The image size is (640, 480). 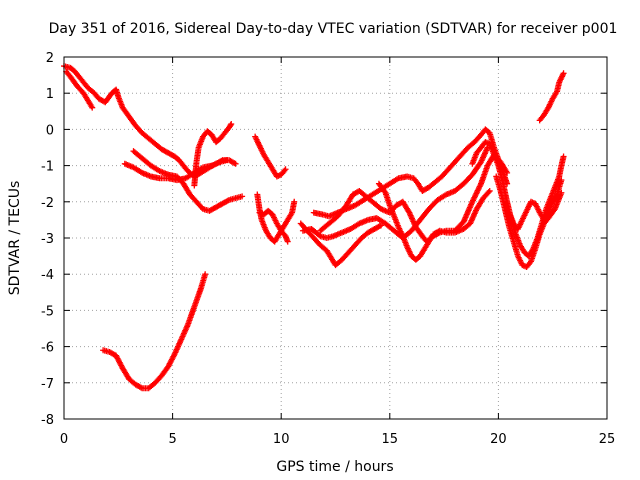 I want to click on series-trace-i, so click(x=341, y=244).